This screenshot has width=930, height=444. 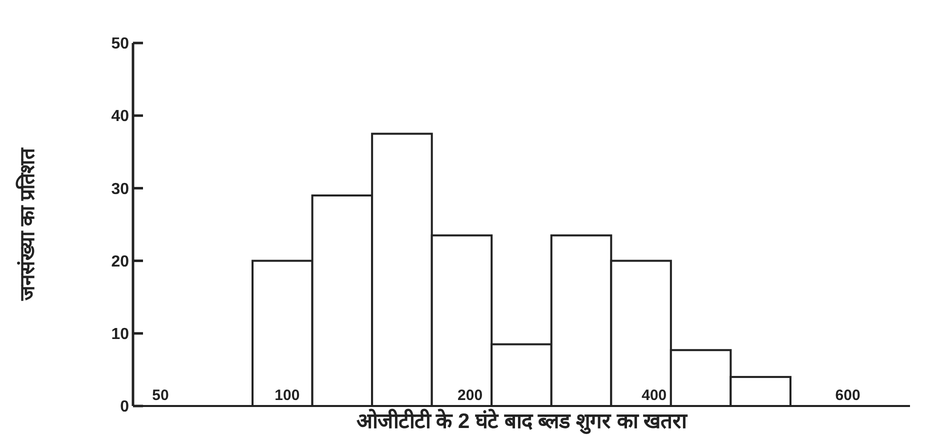 What do you see at coordinates (120, 261) in the screenshot?
I see `y-tick-label: 20` at bounding box center [120, 261].